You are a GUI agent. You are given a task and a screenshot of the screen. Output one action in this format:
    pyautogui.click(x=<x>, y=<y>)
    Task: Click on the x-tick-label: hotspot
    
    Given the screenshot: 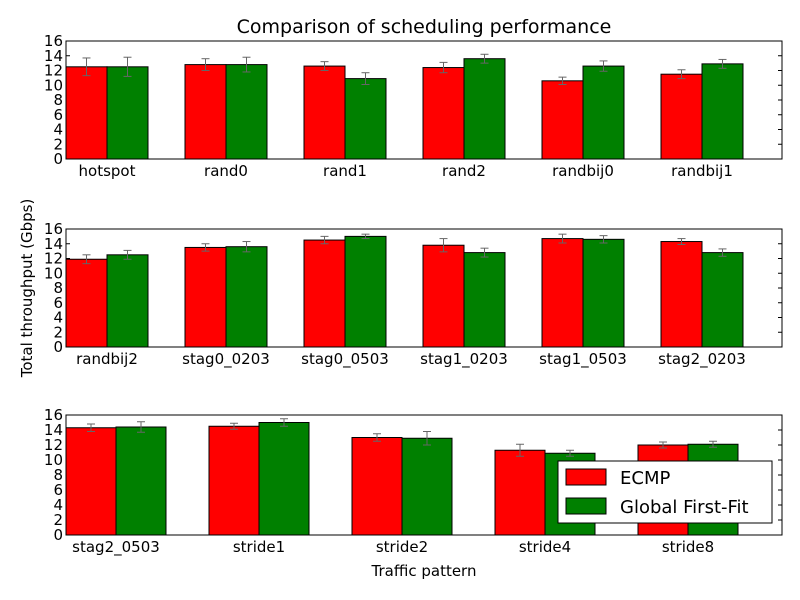 What is the action you would take?
    pyautogui.click(x=107, y=171)
    